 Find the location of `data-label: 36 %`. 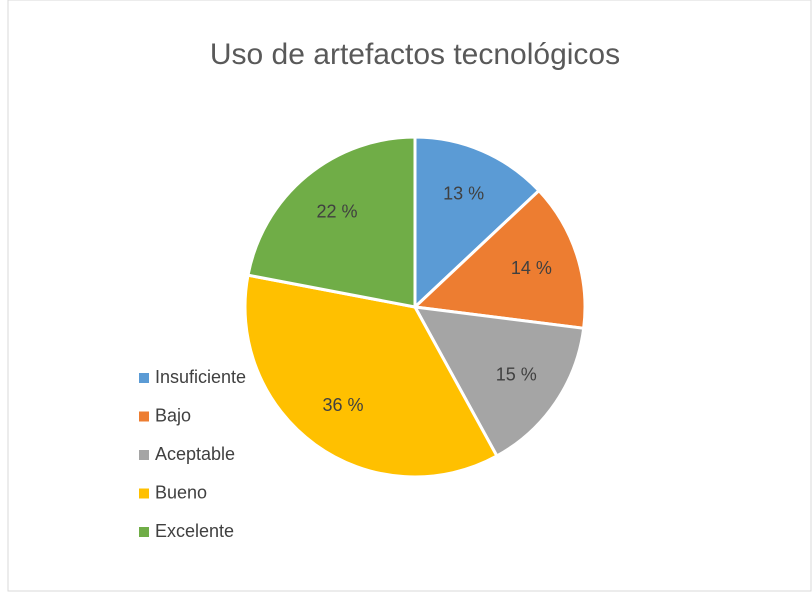

data-label: 36 % is located at coordinates (343, 405).